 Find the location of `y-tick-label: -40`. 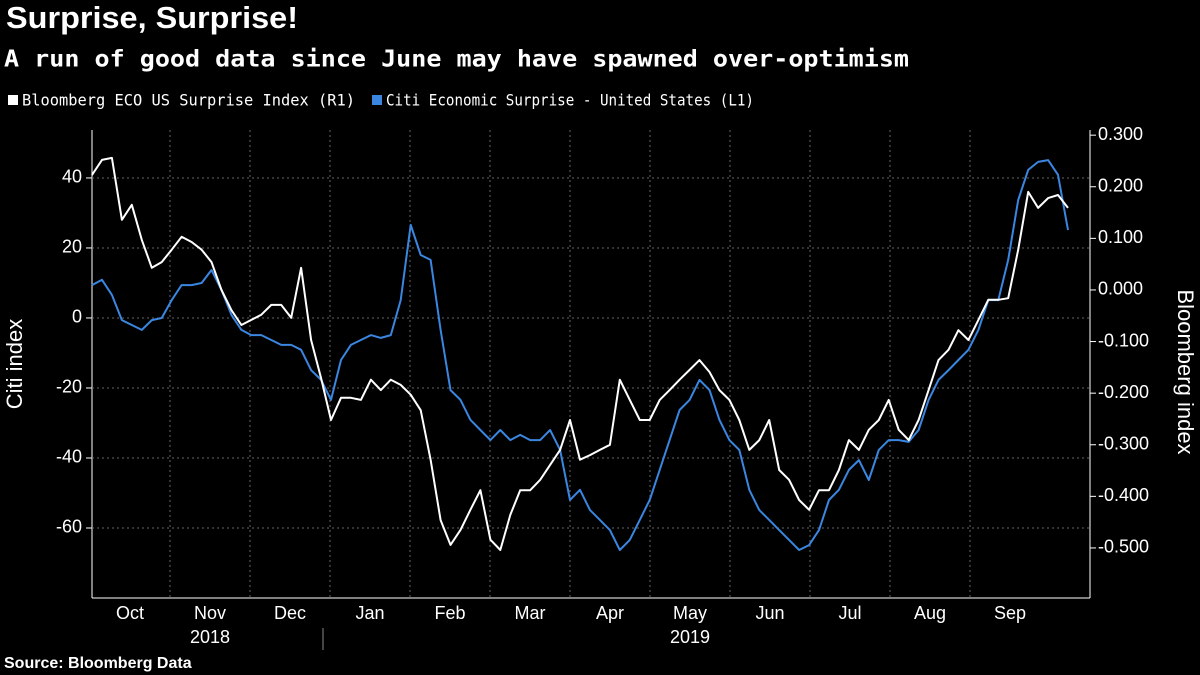

y-tick-label: -40 is located at coordinates (69, 457).